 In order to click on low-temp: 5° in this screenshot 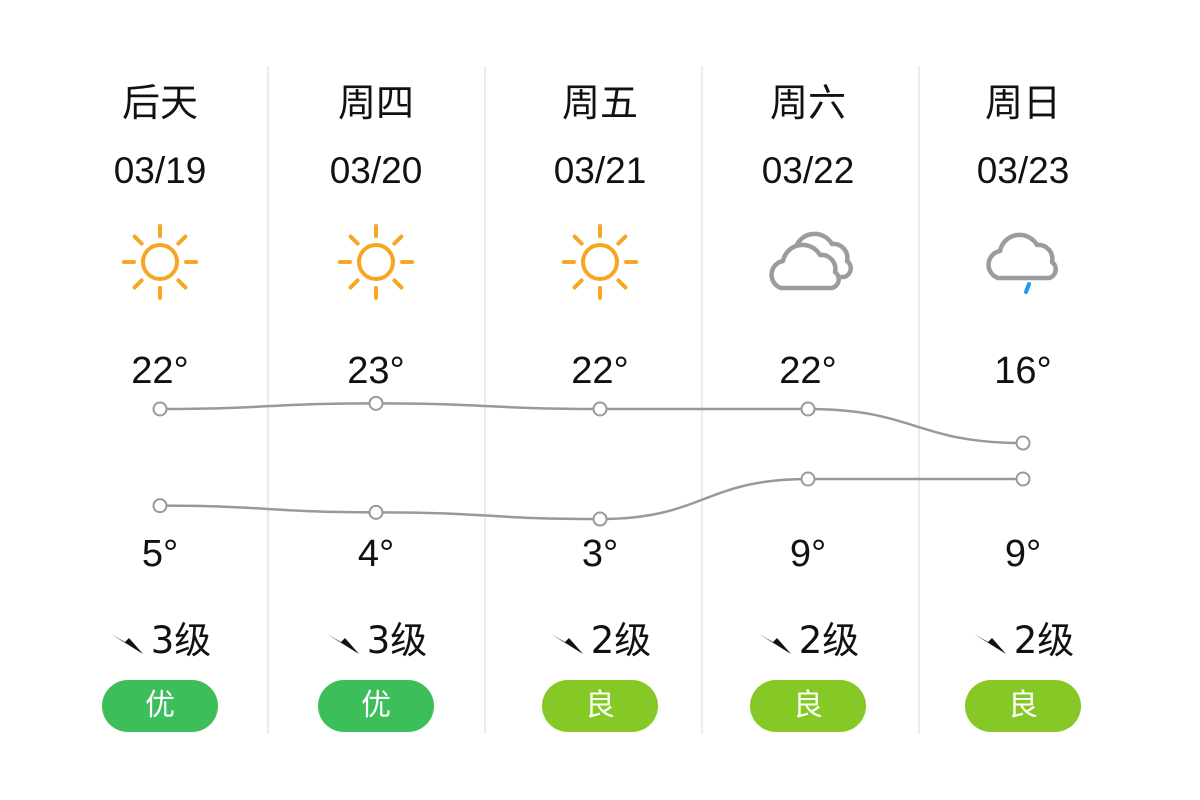, I will do `click(160, 554)`.